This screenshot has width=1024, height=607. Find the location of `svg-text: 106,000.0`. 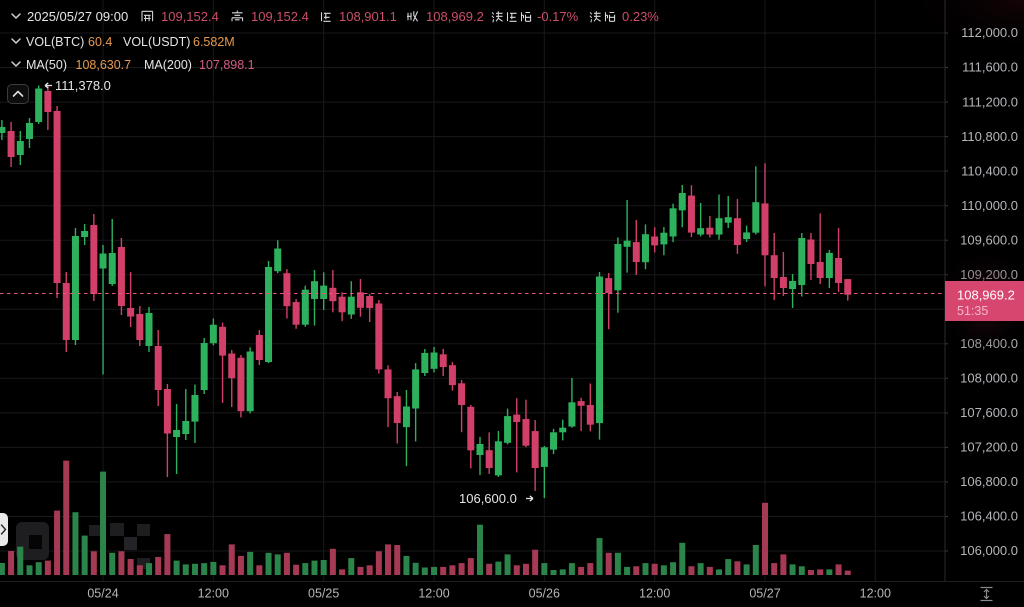

svg-text: 106,000.0 is located at coordinates (989, 550).